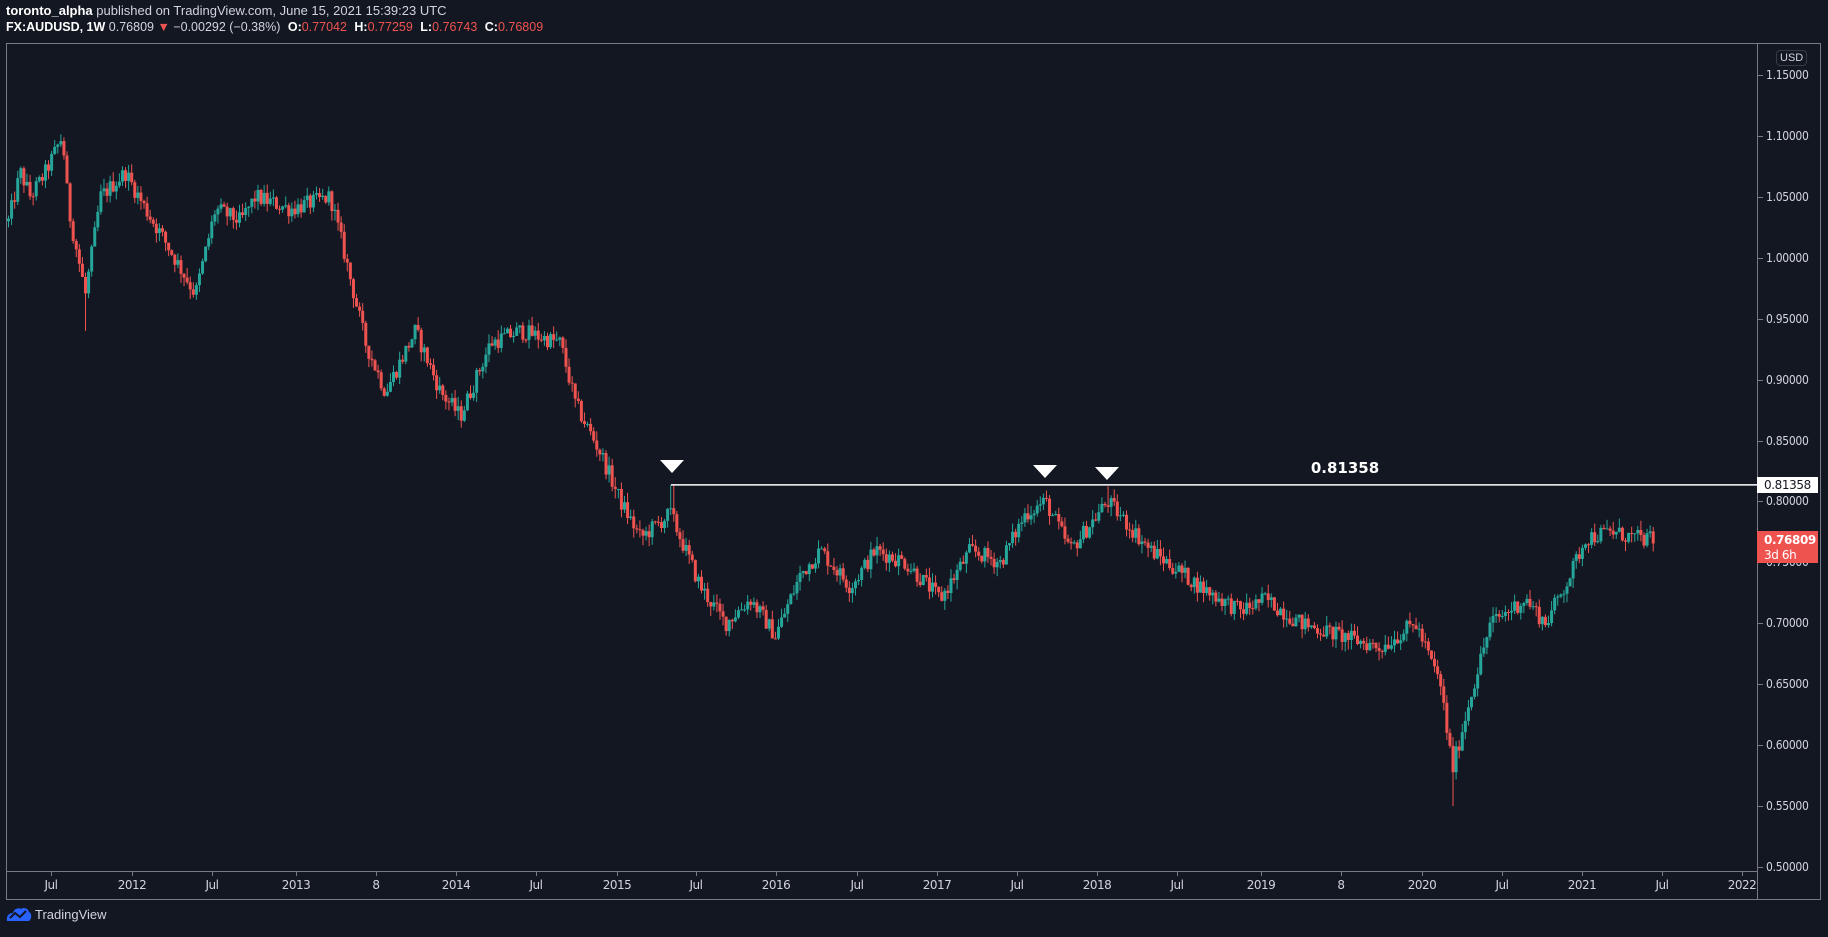 Image resolution: width=1828 pixels, height=937 pixels. I want to click on high-value: 0.77259, so click(390, 27).